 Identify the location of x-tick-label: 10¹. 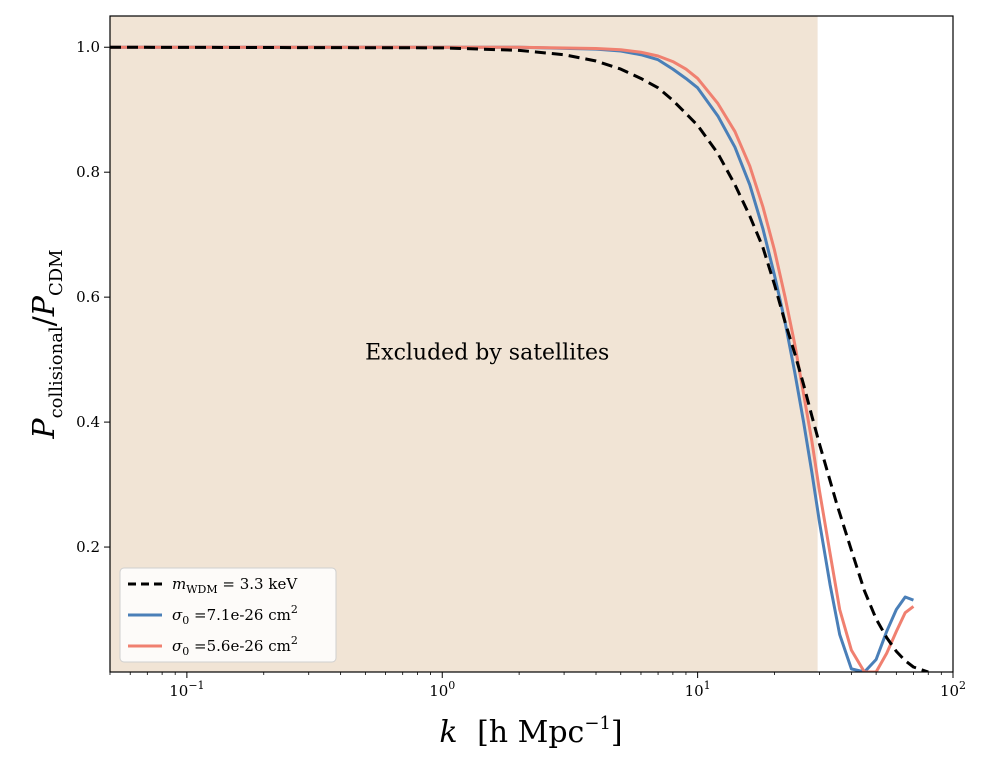
(698, 689).